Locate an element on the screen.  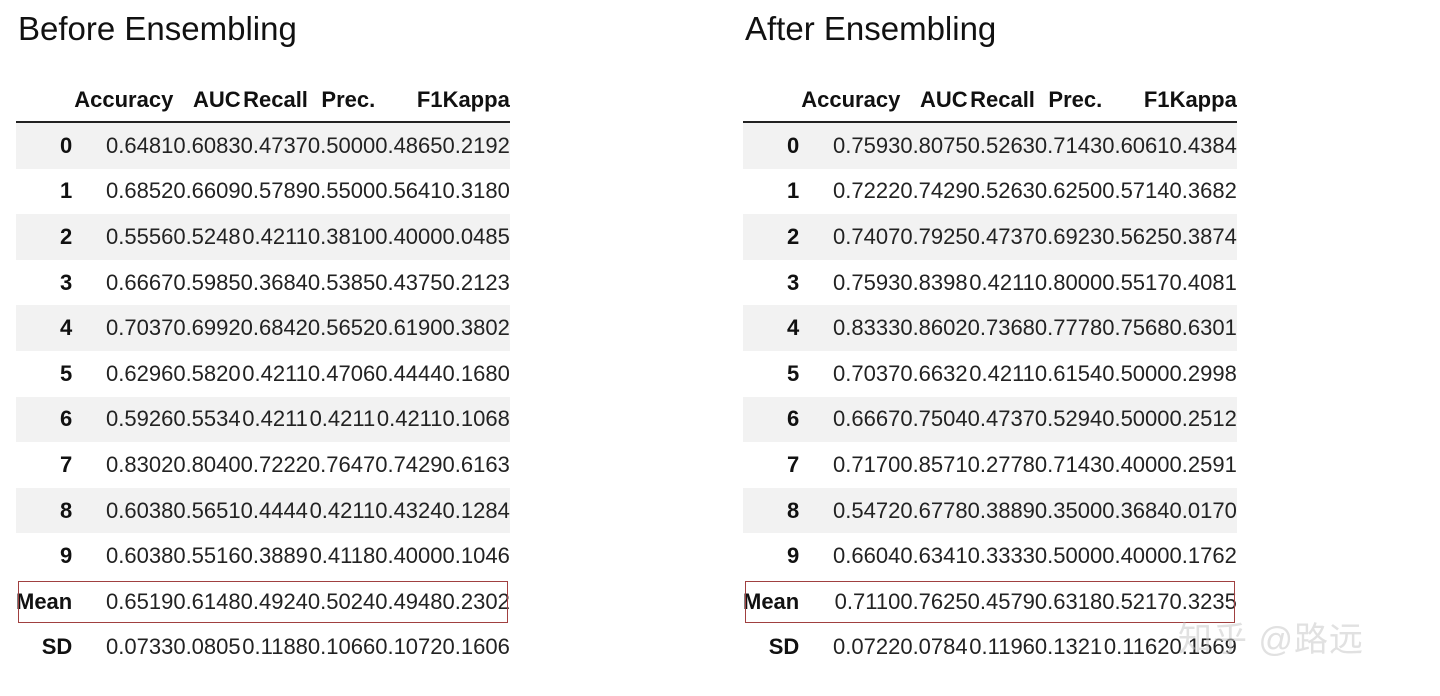
cell-kappa: 0.4081 is located at coordinates (1203, 282).